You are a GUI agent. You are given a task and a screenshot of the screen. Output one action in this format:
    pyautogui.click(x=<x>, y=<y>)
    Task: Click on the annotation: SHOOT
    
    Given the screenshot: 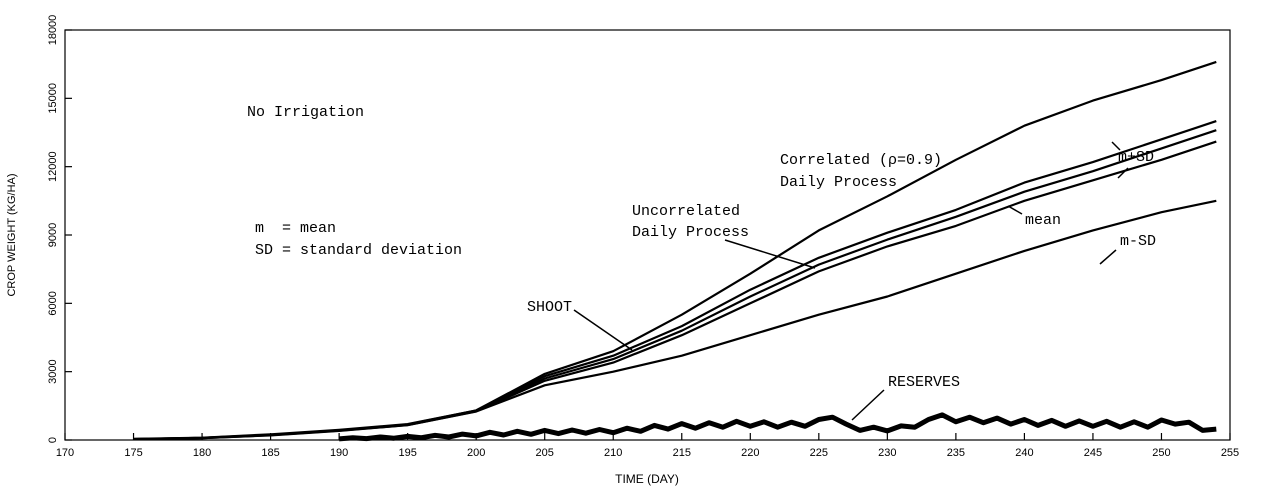 What is the action you would take?
    pyautogui.click(x=549, y=307)
    